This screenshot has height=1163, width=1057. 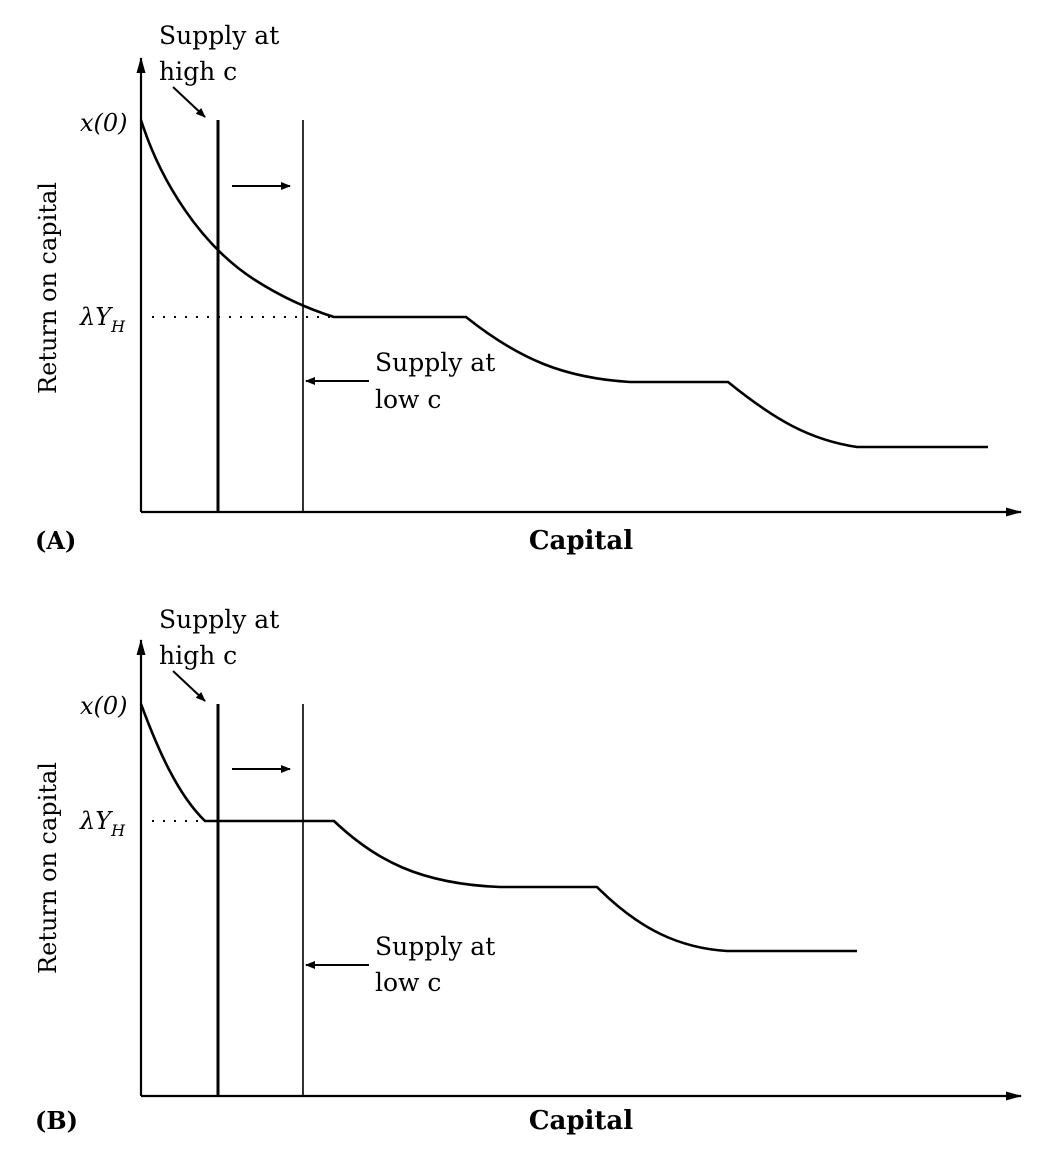 What do you see at coordinates (55, 540) in the screenshot?
I see `panel-label: (A)` at bounding box center [55, 540].